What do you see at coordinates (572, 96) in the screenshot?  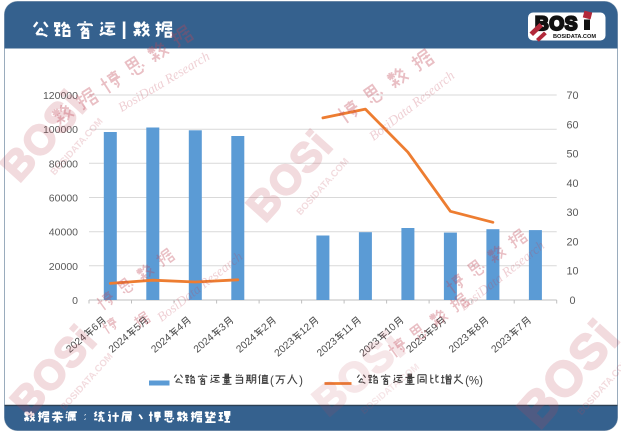 I see `svg-text: 70` at bounding box center [572, 96].